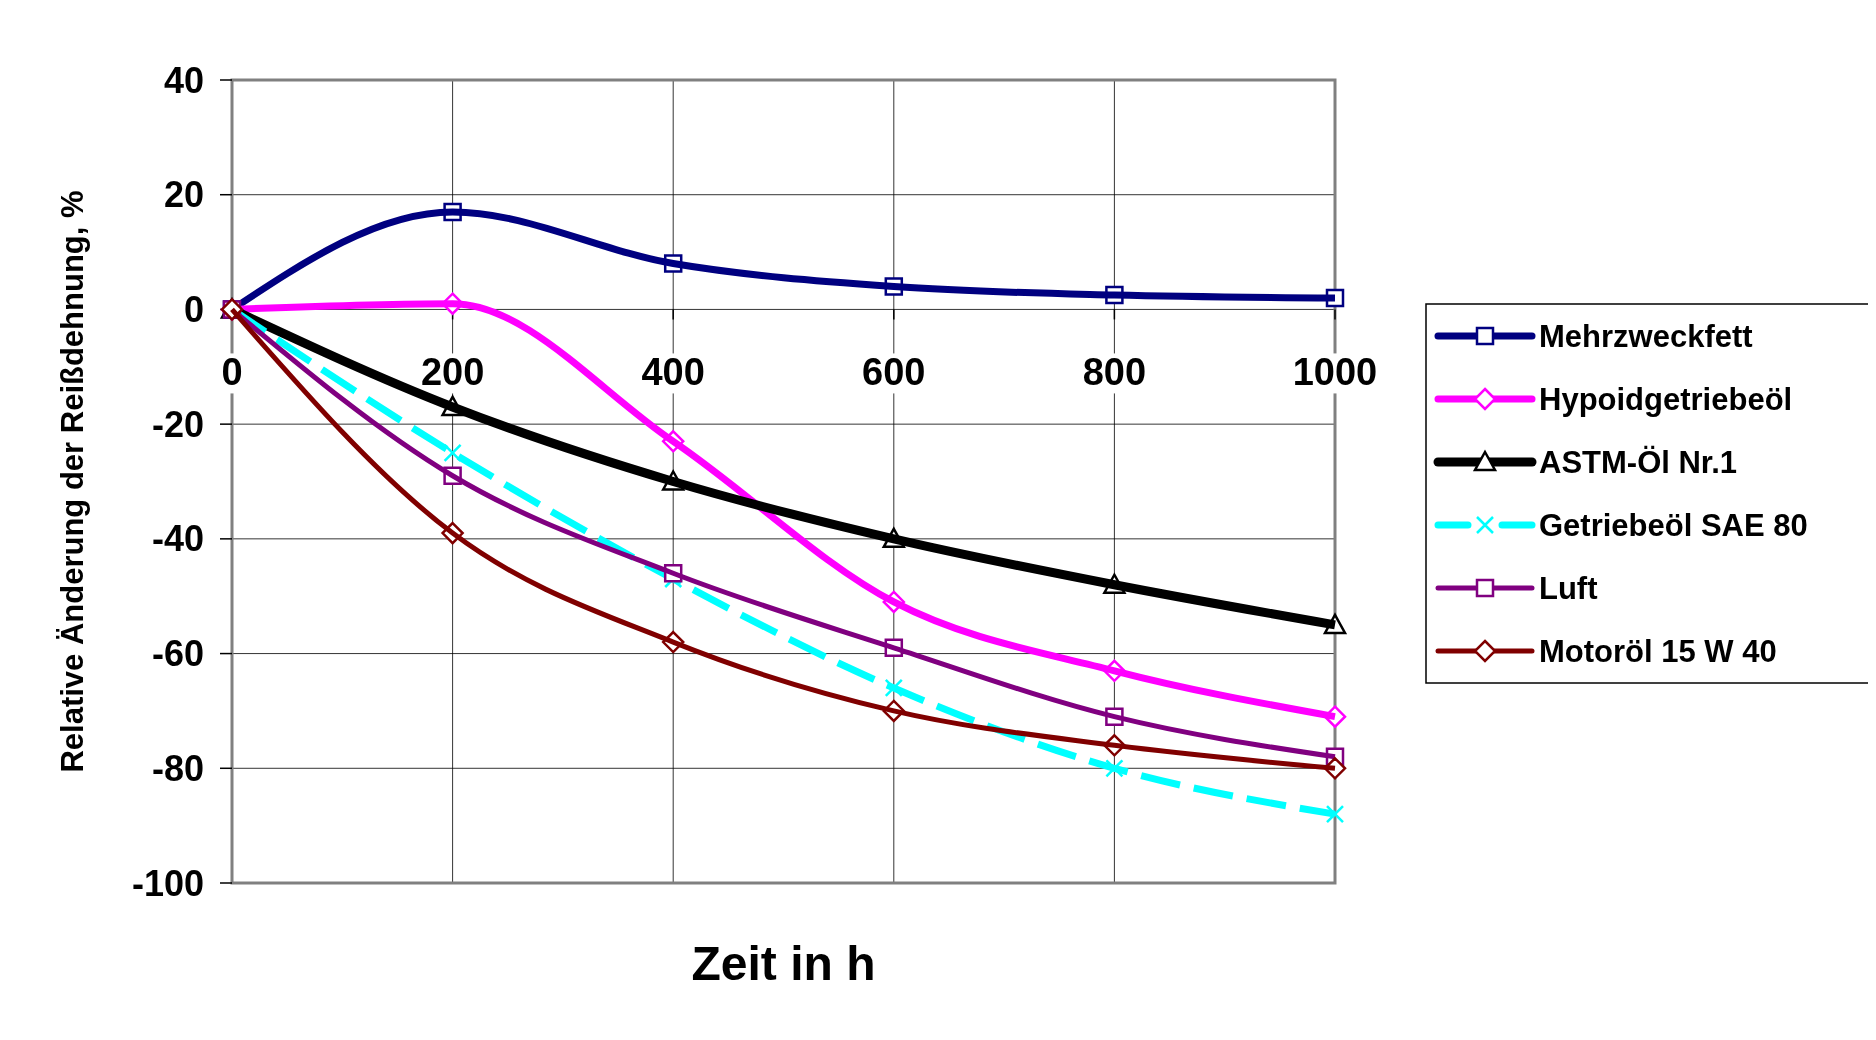 The image size is (1876, 1040). I want to click on x-tick-label: 400, so click(673, 372).